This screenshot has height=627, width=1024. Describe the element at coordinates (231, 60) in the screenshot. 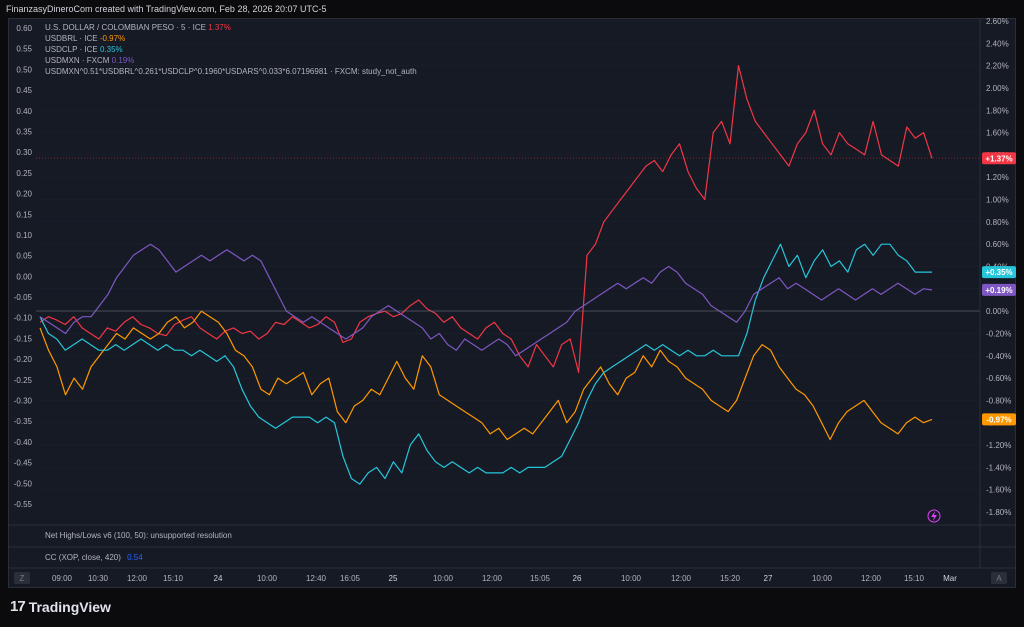

I see `legend-item: USDMXN · FXCM 0.19%` at that location.